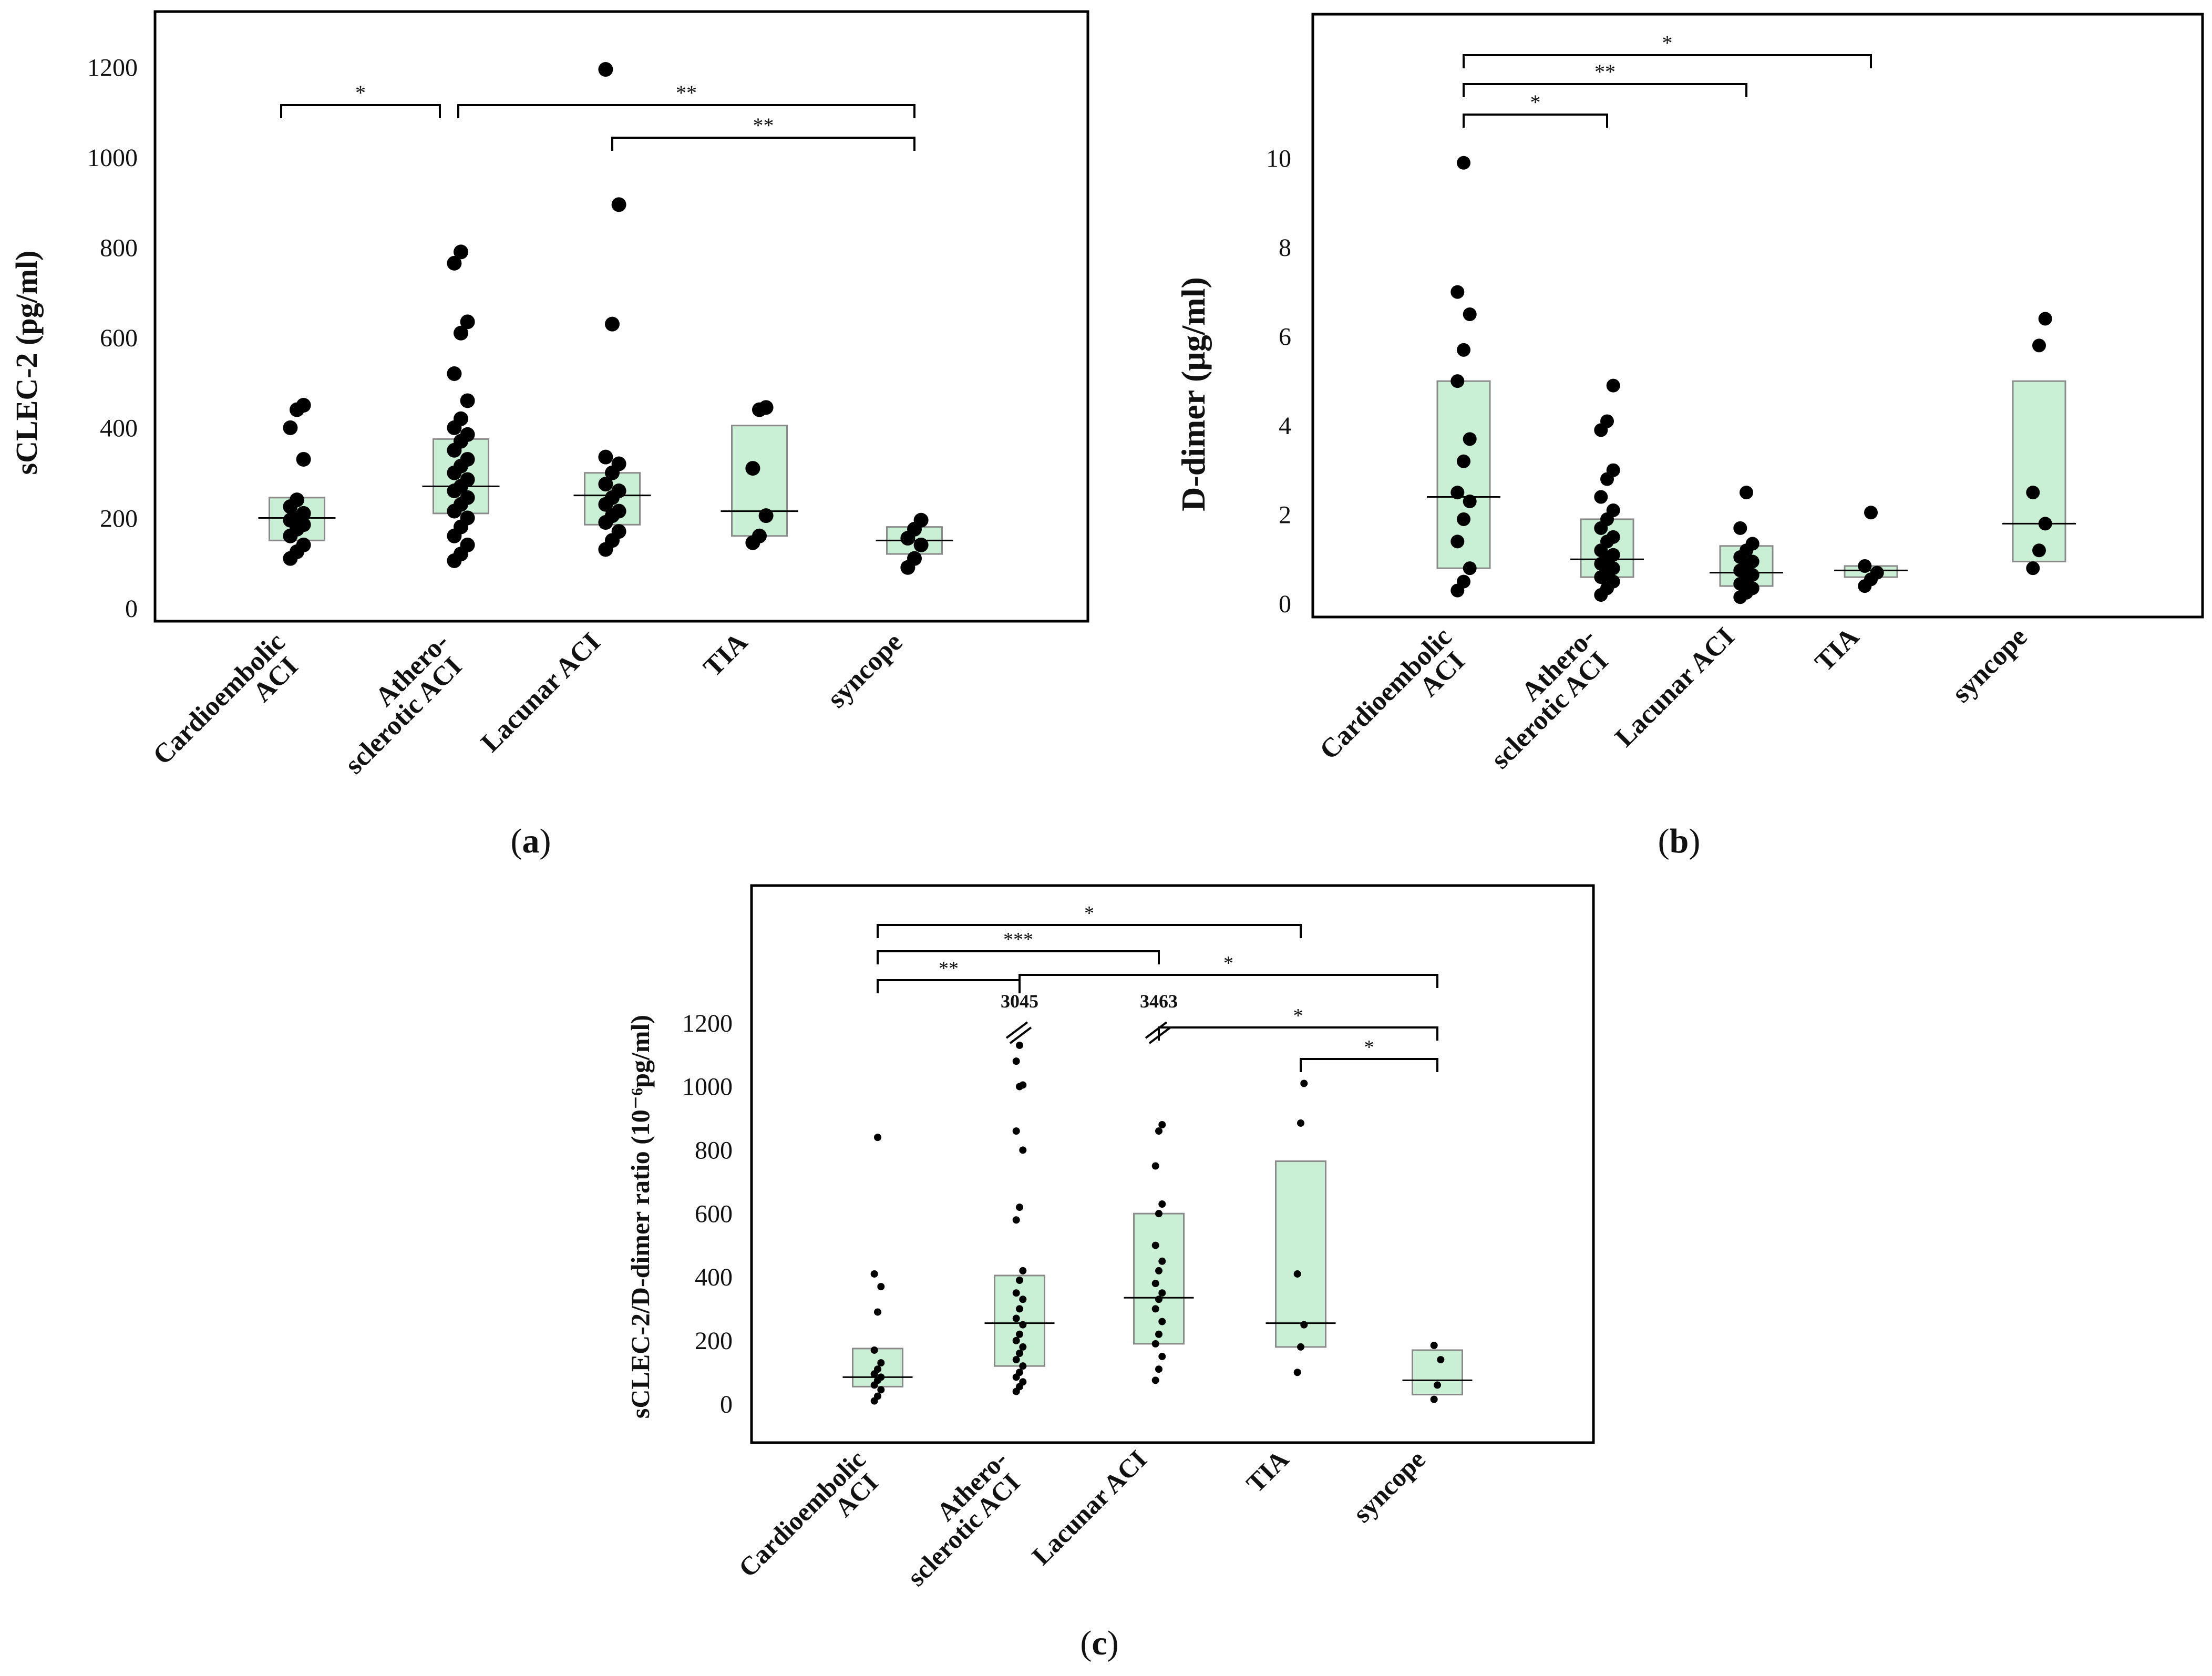  Describe the element at coordinates (640, 1217) in the screenshot. I see `y-axis-label: sCLEC-2/D-dimer ratio (10⁻⁶pg/ml)` at that location.